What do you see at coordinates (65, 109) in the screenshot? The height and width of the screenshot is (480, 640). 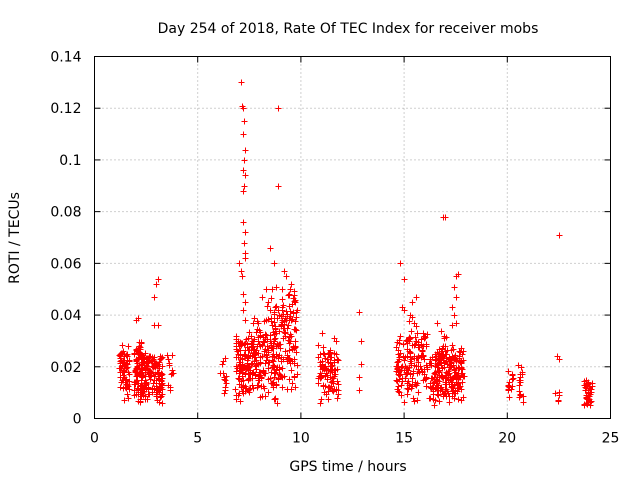 I see `y-tick-label: 0.12` at bounding box center [65, 109].